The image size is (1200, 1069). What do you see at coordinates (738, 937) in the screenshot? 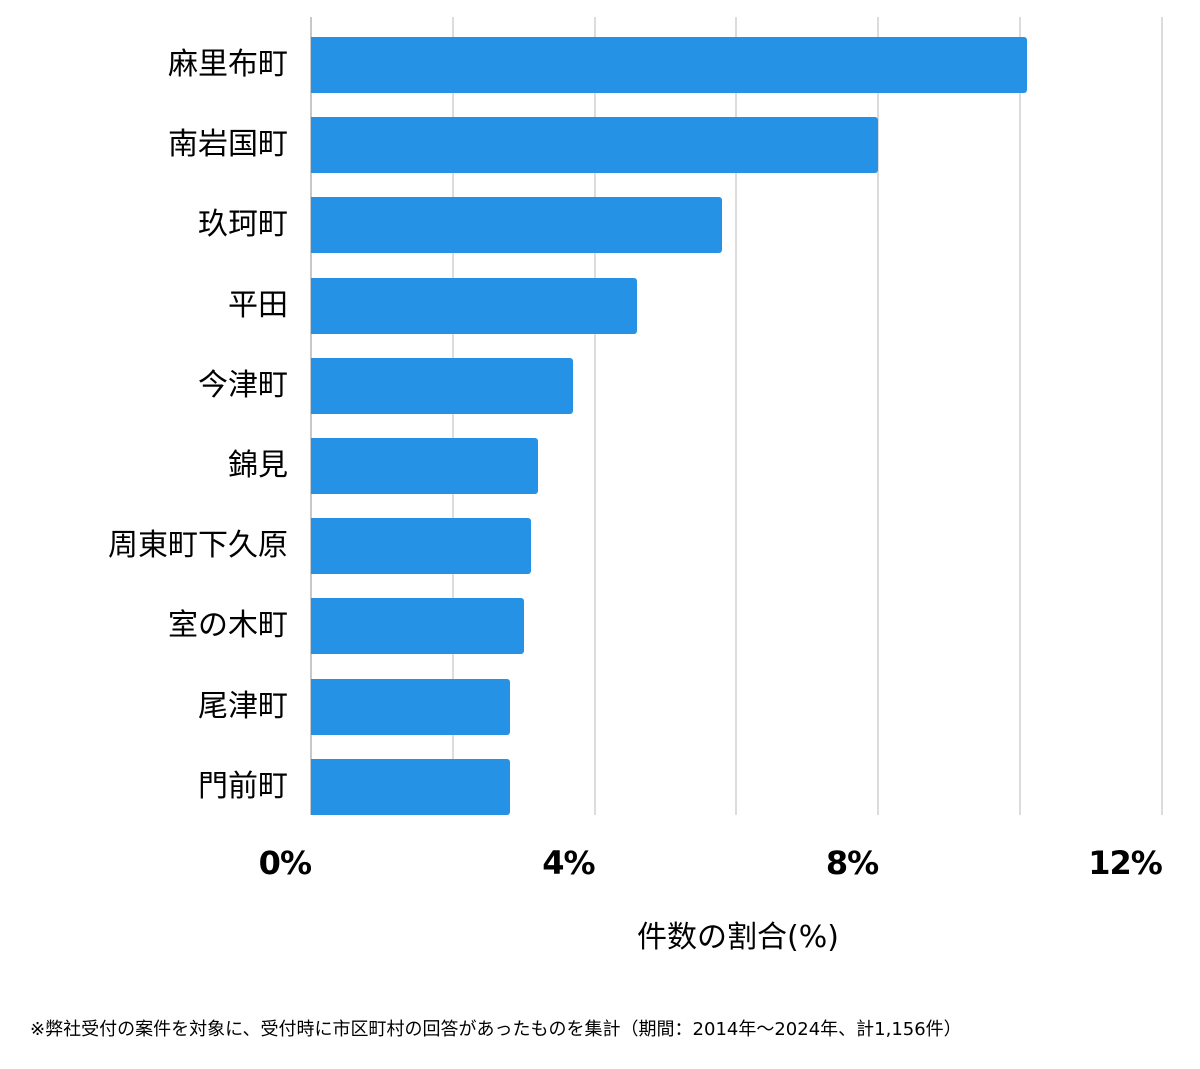
I see `x-axis-title: 件数の割合(%)` at bounding box center [738, 937].